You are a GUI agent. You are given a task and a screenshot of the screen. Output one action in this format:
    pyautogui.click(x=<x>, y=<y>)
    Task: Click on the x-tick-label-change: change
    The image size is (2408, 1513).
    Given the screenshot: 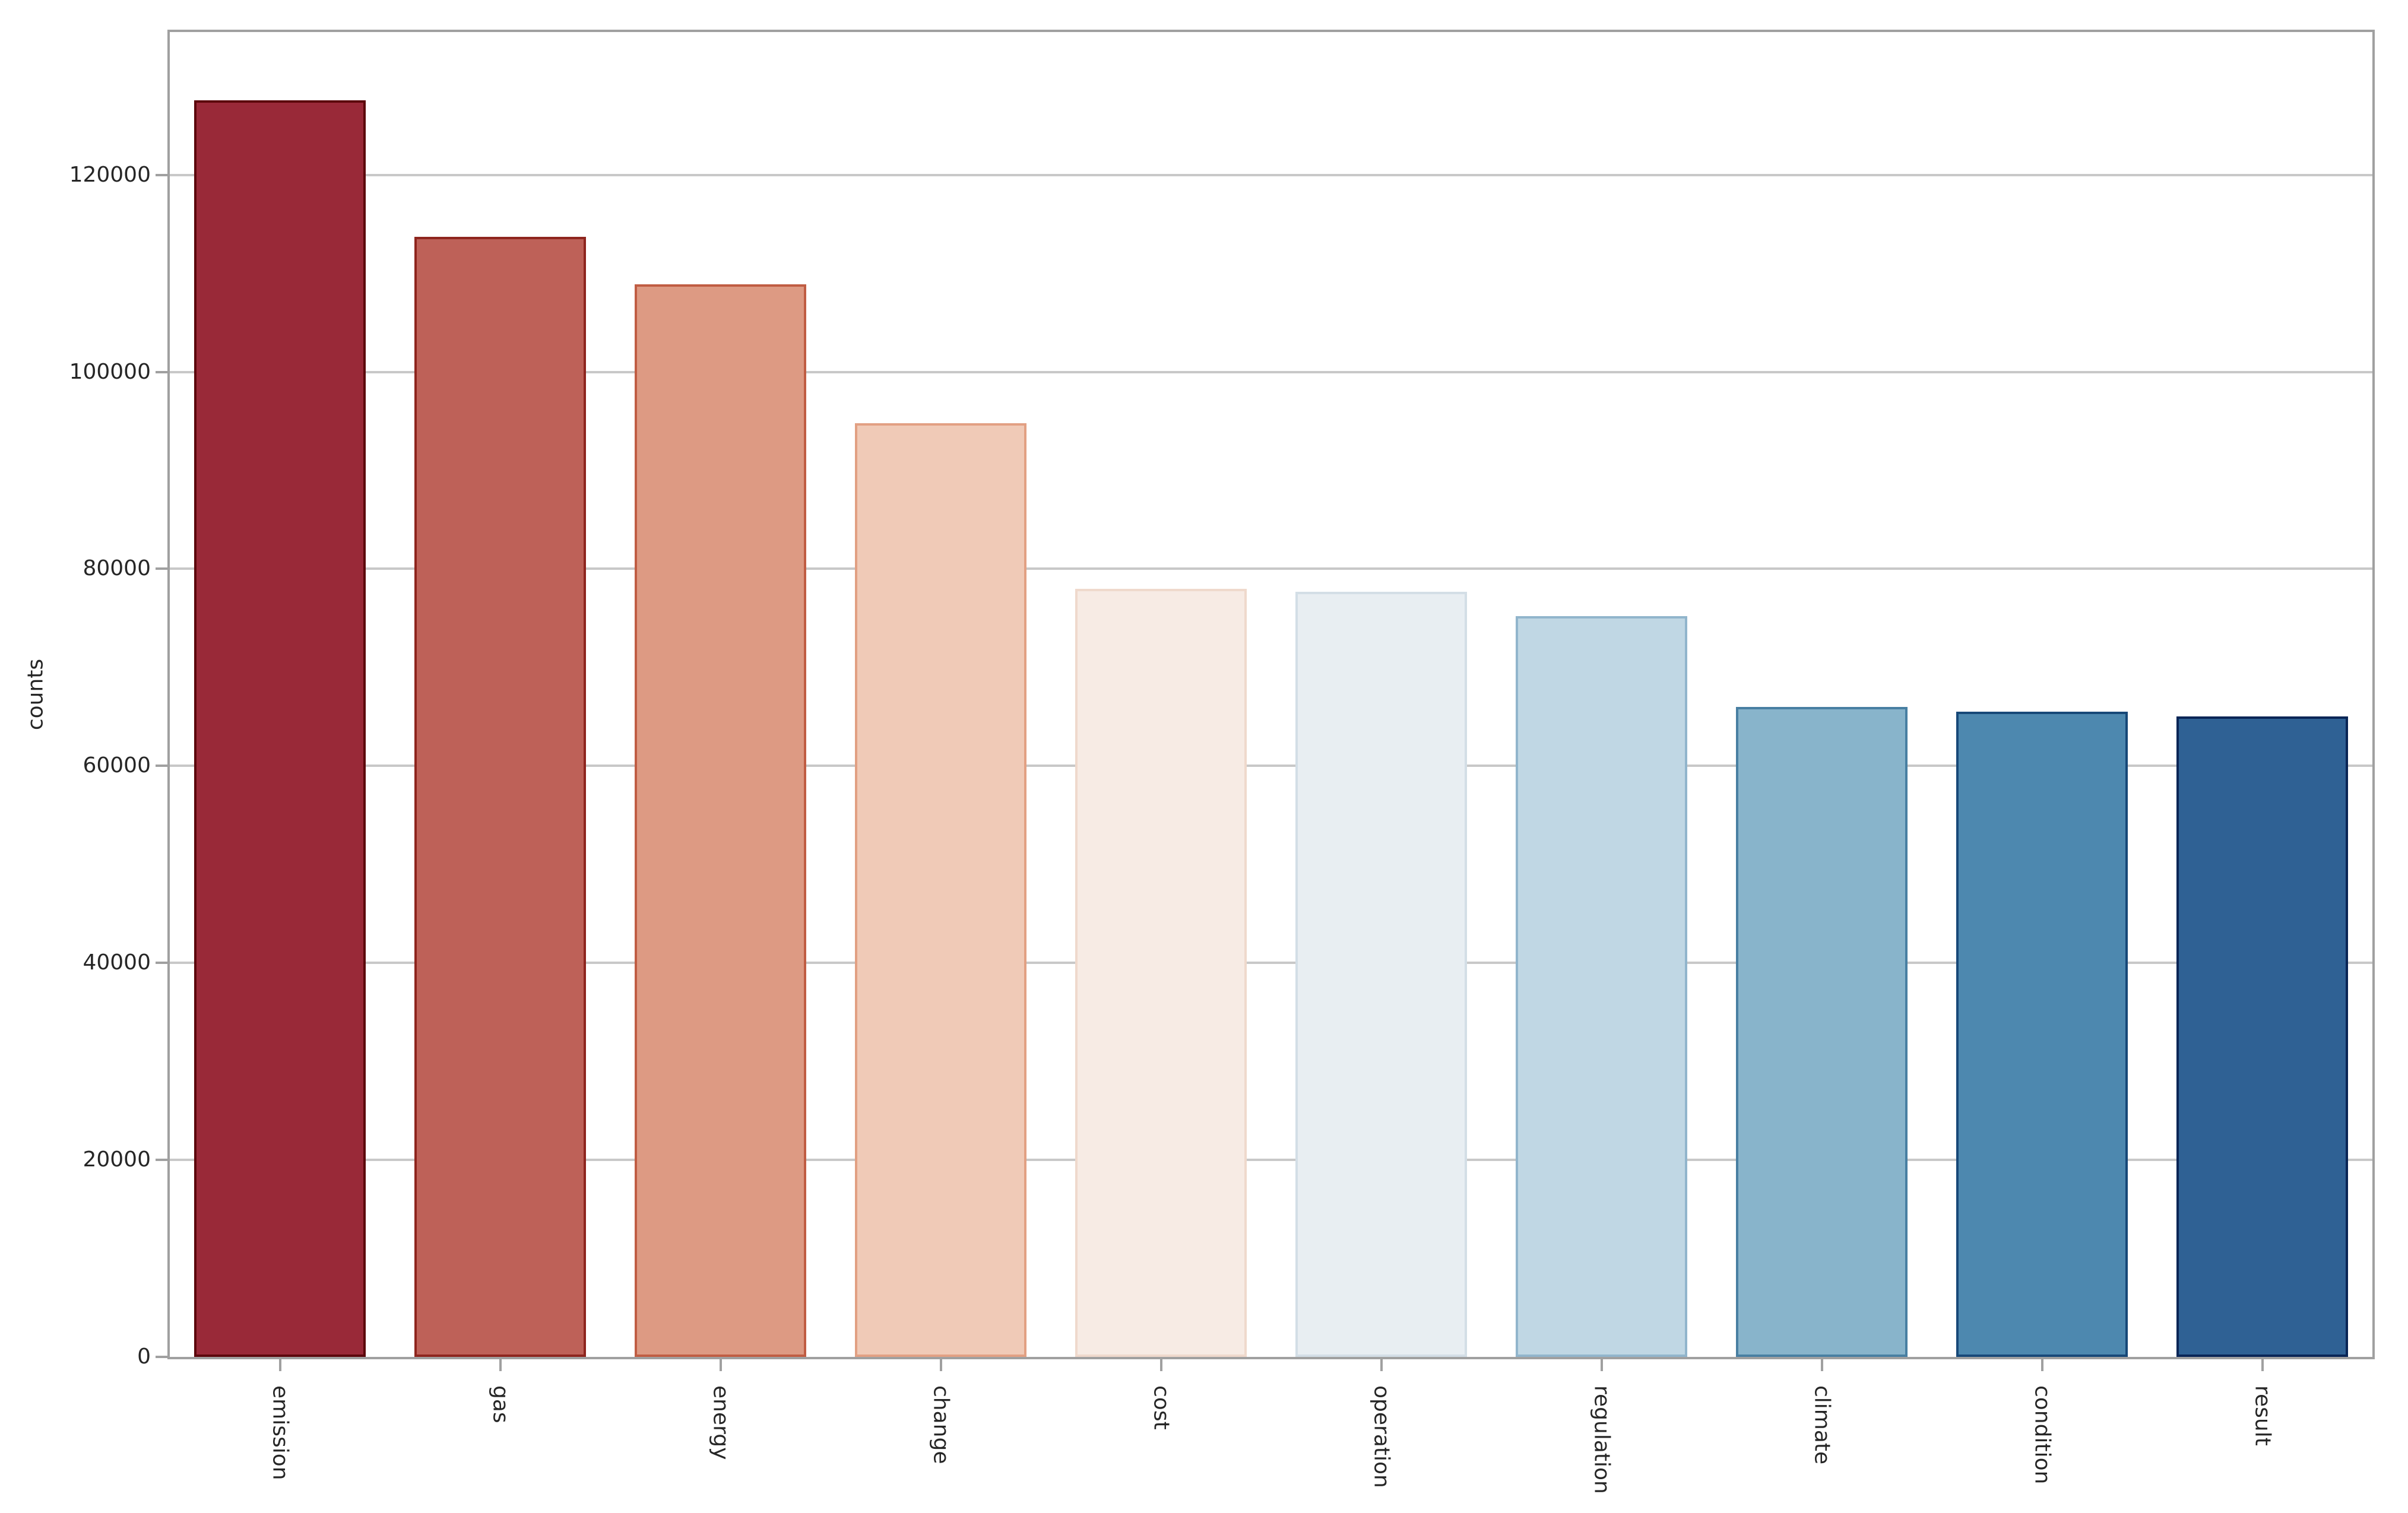 What is the action you would take?
    pyautogui.click(x=941, y=1424)
    